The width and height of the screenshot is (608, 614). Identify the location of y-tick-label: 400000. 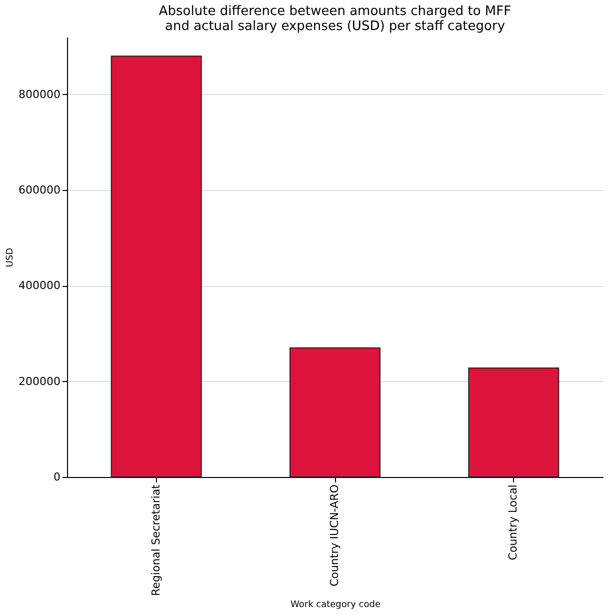
(39, 285).